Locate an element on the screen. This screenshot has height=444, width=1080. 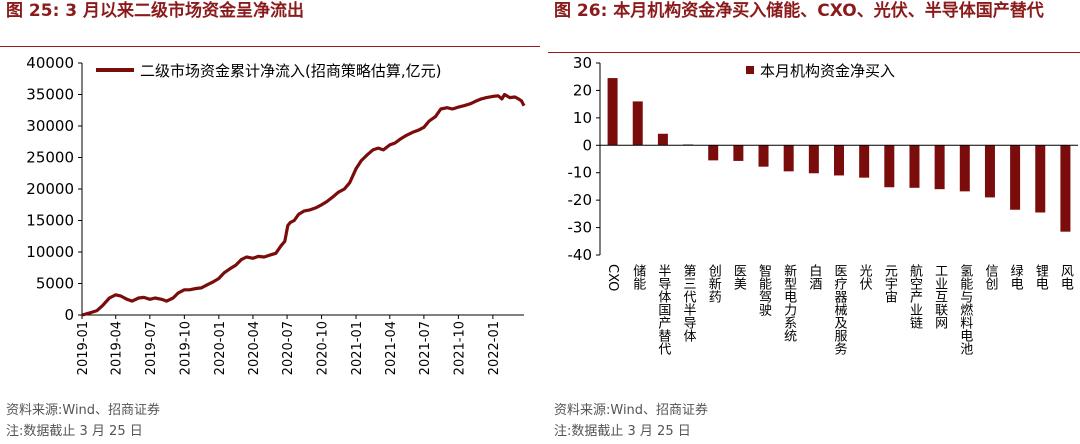
x-tick-label: 2022-01 is located at coordinates (494, 348).